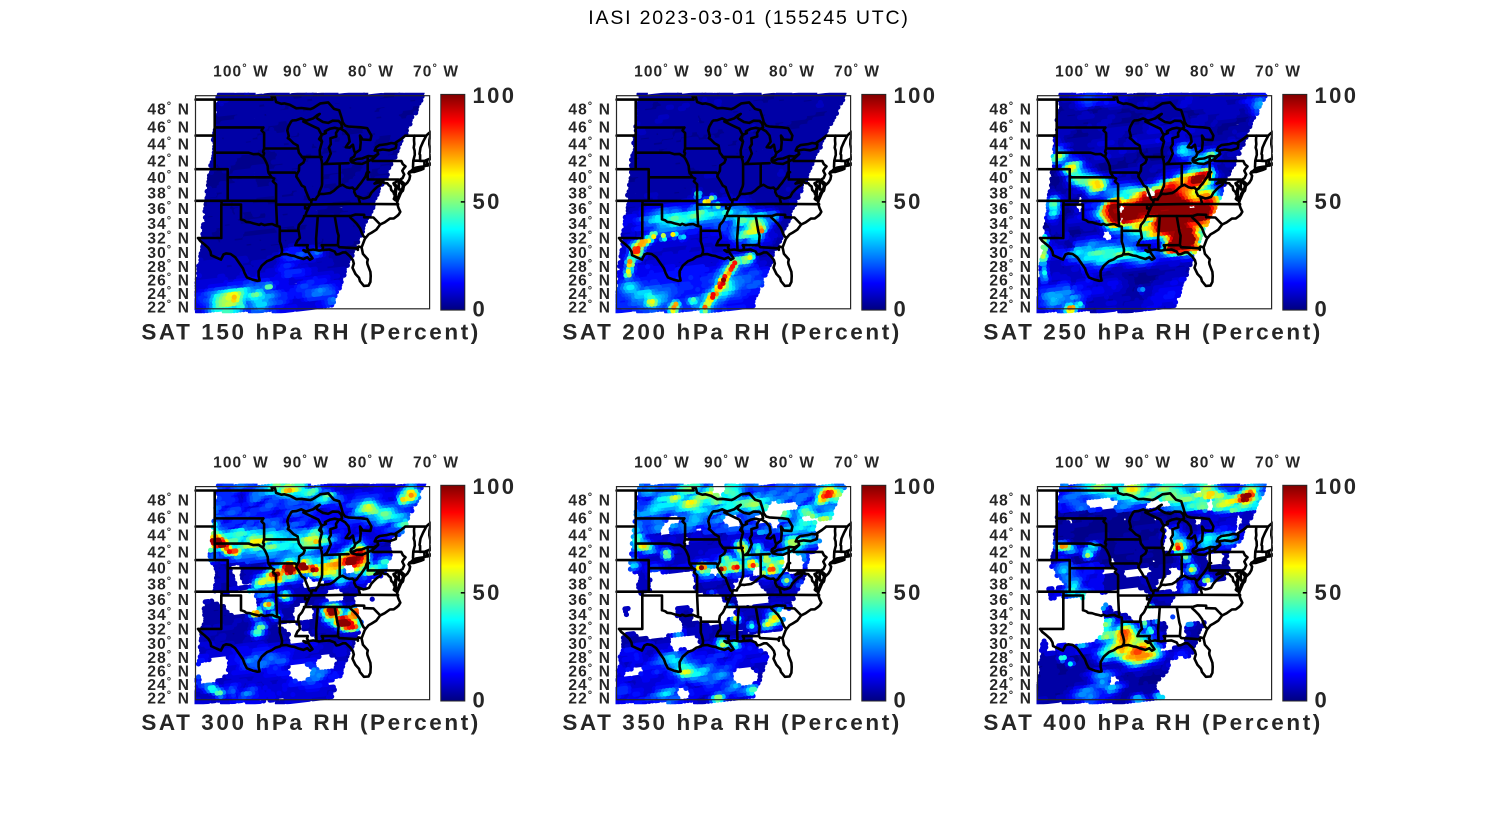  What do you see at coordinates (748, 18) in the screenshot?
I see `svg-text: IASI 2023-03-01 (155245 UTC)` at bounding box center [748, 18].